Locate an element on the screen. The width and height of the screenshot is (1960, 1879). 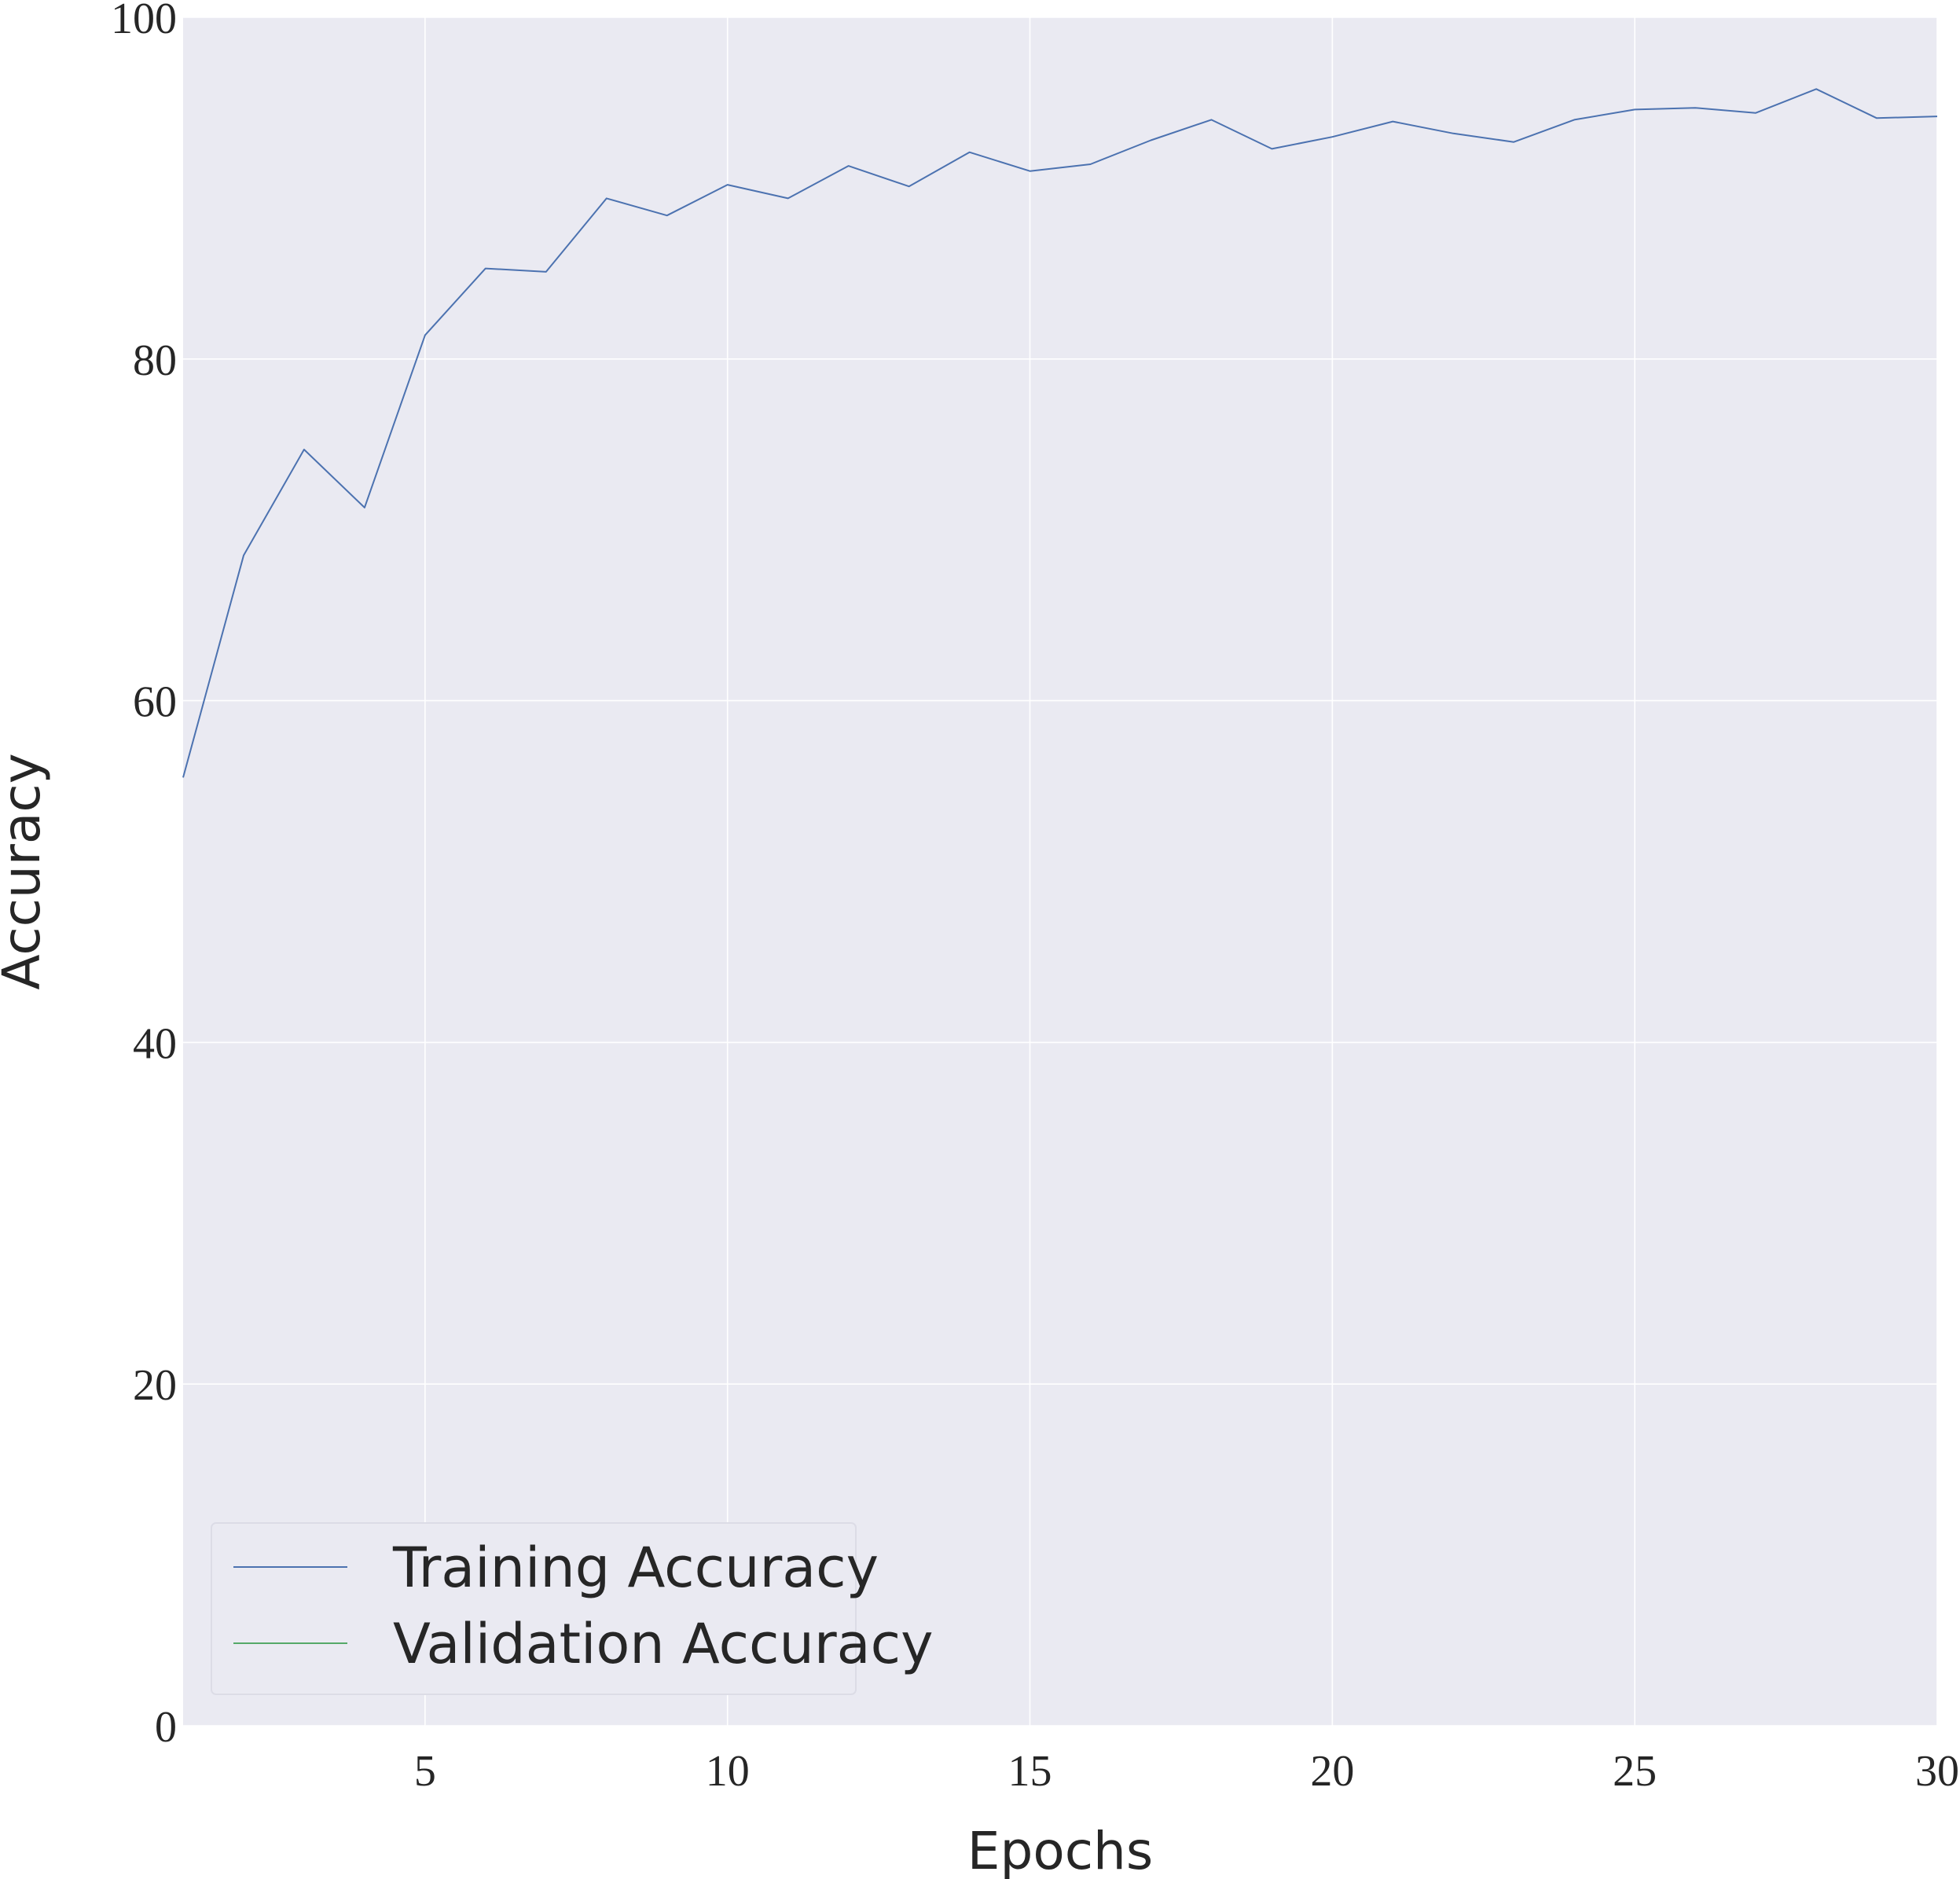
legend-label-training-accuracy: Training Accuracy is located at coordinates (635, 1568).